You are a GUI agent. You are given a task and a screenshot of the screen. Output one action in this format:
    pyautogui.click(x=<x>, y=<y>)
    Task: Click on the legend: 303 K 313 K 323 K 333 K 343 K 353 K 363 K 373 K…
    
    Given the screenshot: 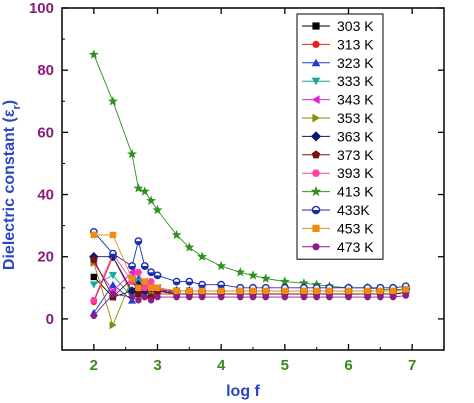 What is the action you would take?
    pyautogui.click(x=340, y=136)
    